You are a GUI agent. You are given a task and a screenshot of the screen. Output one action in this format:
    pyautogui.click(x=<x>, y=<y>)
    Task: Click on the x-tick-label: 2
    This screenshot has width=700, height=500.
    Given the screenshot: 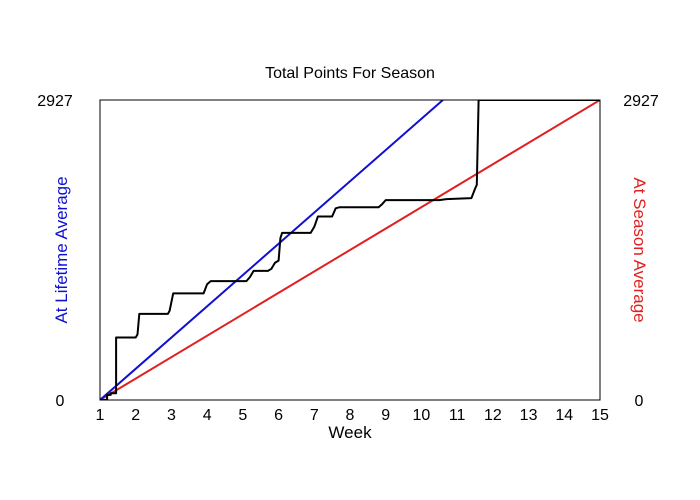 What is the action you would take?
    pyautogui.click(x=135, y=415)
    